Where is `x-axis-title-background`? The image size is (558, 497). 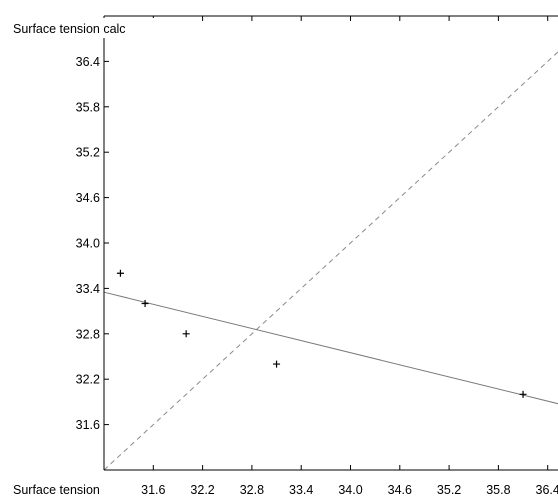
x-axis-title-background is located at coordinates (55, 488).